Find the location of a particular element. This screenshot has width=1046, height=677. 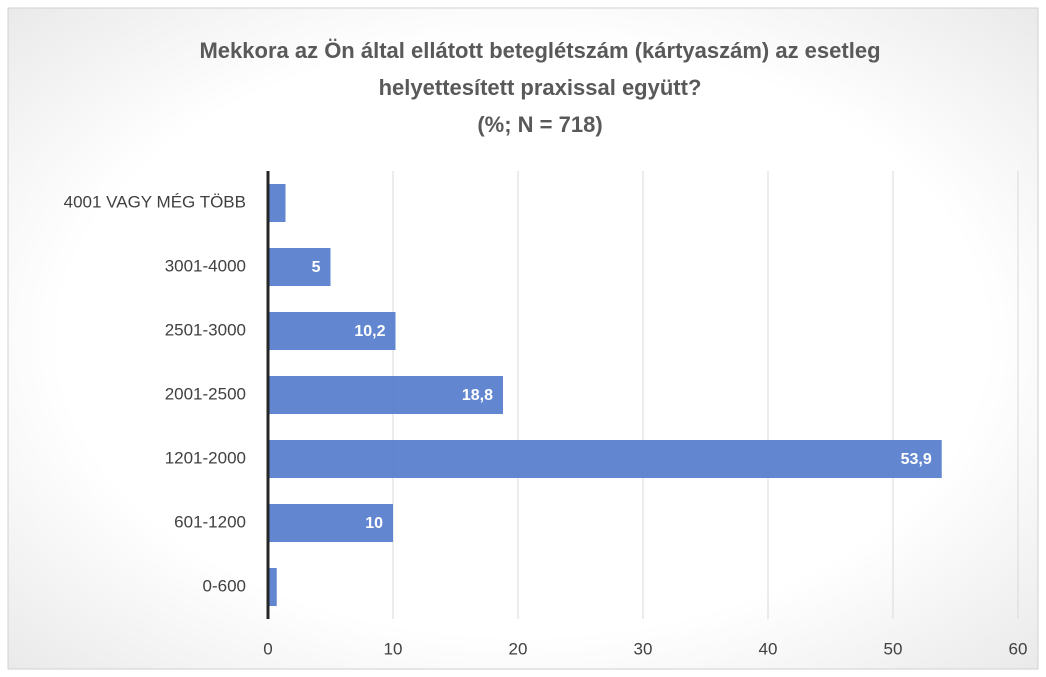

x-tick-label: 50 is located at coordinates (893, 648).